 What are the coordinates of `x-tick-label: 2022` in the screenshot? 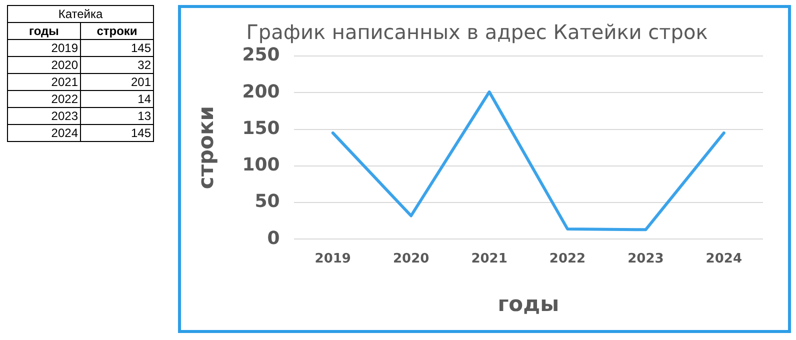 It's located at (567, 258).